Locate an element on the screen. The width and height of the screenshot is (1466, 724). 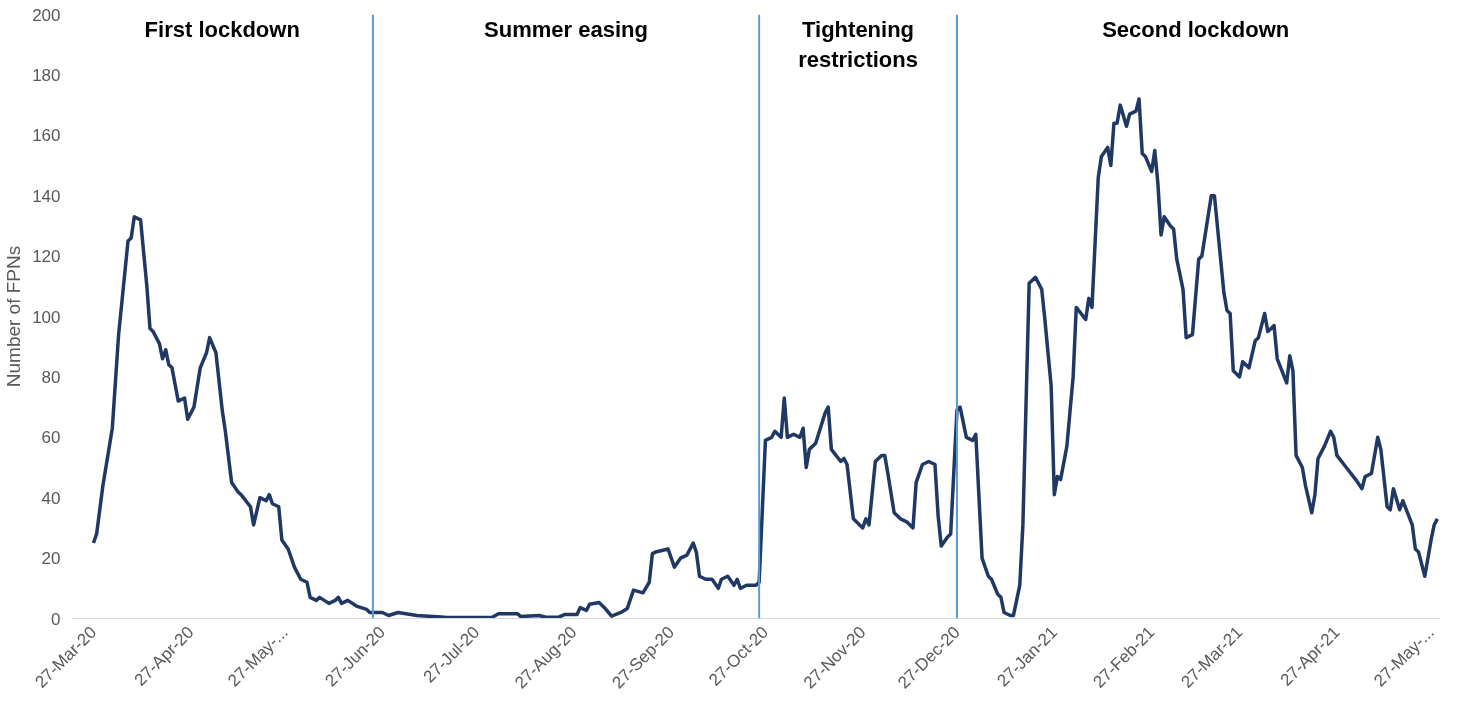
y-tick-label: 80 is located at coordinates (51, 377).